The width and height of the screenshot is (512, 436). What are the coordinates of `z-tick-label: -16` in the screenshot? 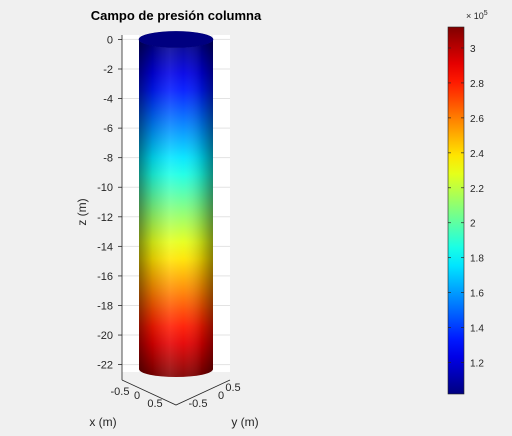 It's located at (105, 277).